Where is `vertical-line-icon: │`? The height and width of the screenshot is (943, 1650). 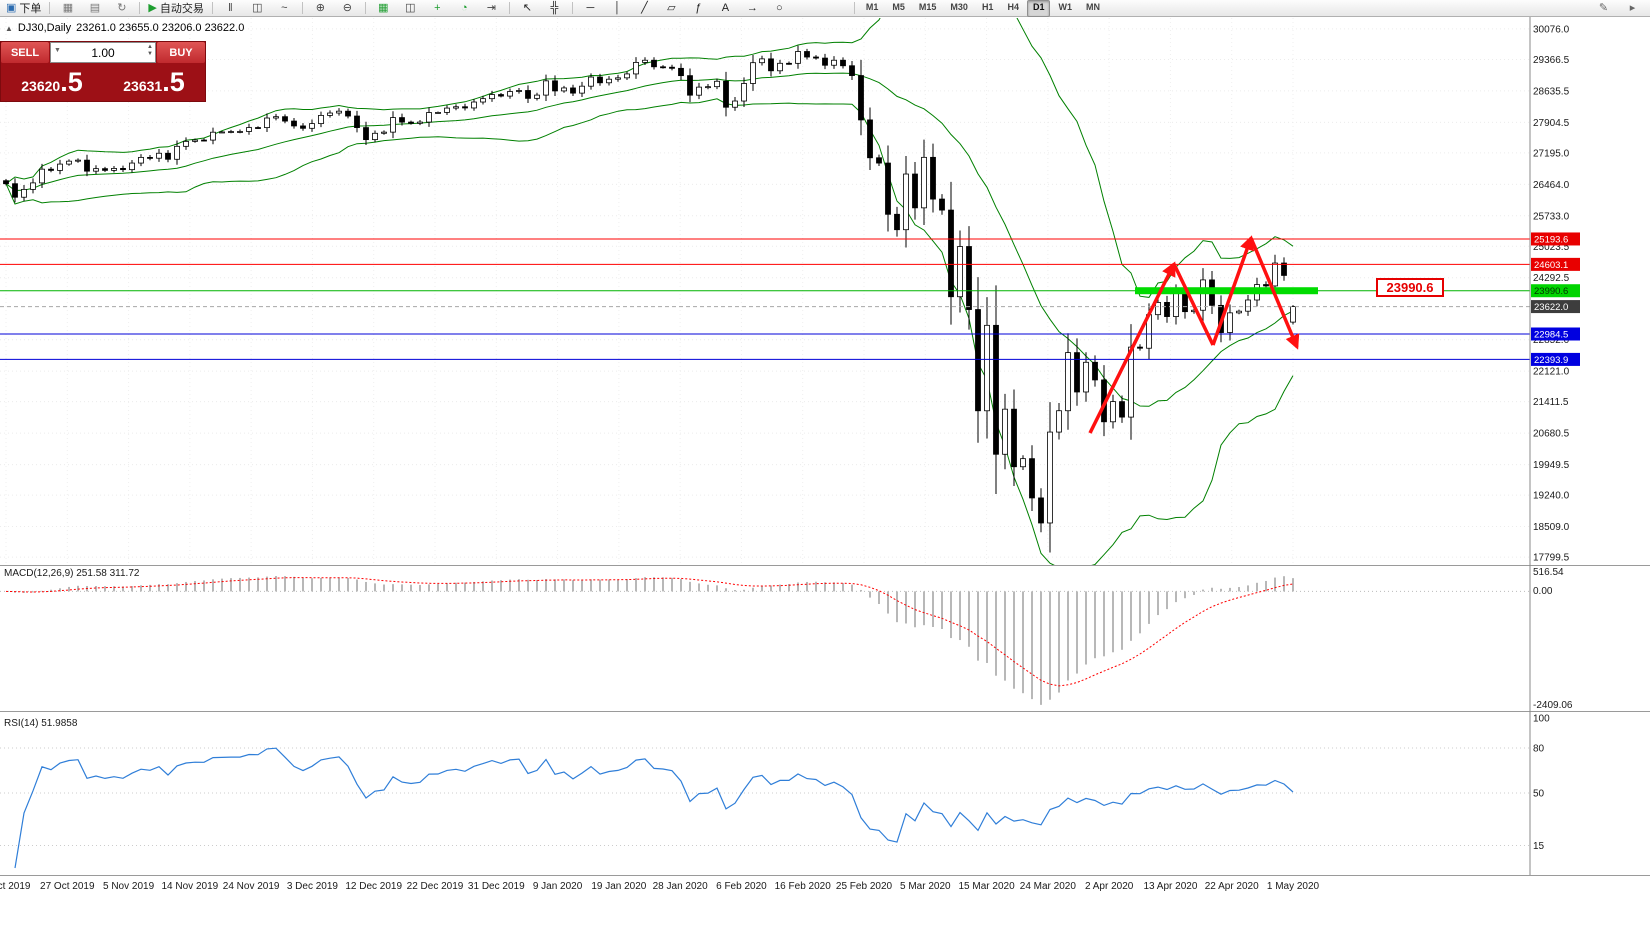
vertical-line-icon: │ is located at coordinates (617, 8).